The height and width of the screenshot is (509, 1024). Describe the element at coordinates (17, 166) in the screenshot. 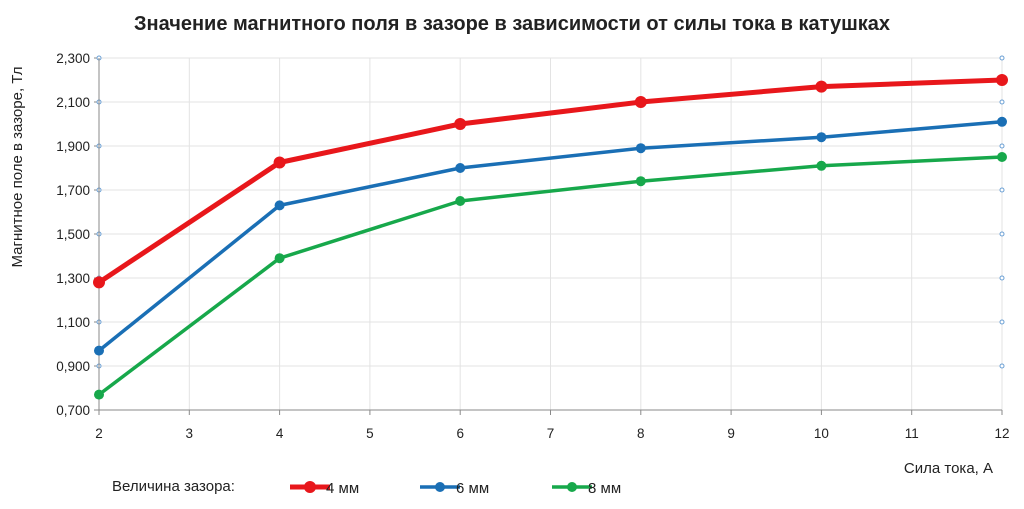

I see `y-axis-label: Магнитное поле в зазоре, Тл` at that location.